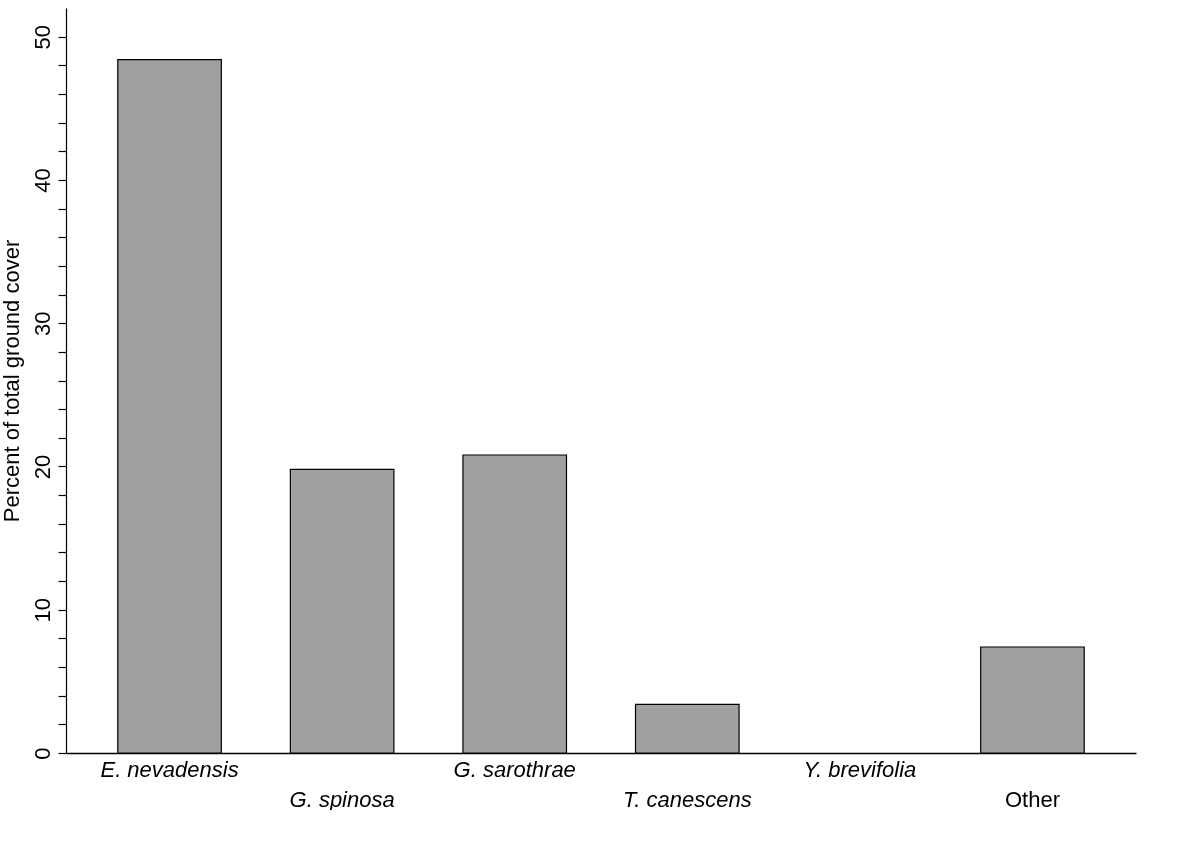 The image size is (1183, 850). I want to click on x-tick-label: Other, so click(1032, 799).